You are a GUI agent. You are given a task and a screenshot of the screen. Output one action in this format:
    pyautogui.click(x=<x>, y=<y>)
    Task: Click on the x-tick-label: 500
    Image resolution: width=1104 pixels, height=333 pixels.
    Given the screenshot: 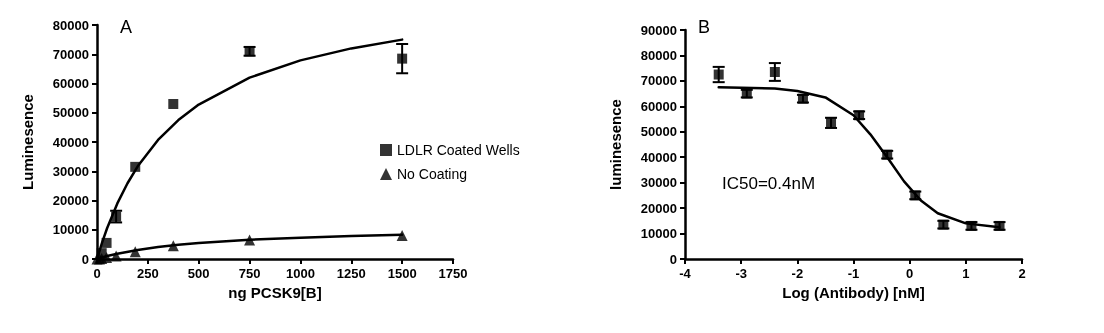 What is the action you would take?
    pyautogui.click(x=198, y=273)
    